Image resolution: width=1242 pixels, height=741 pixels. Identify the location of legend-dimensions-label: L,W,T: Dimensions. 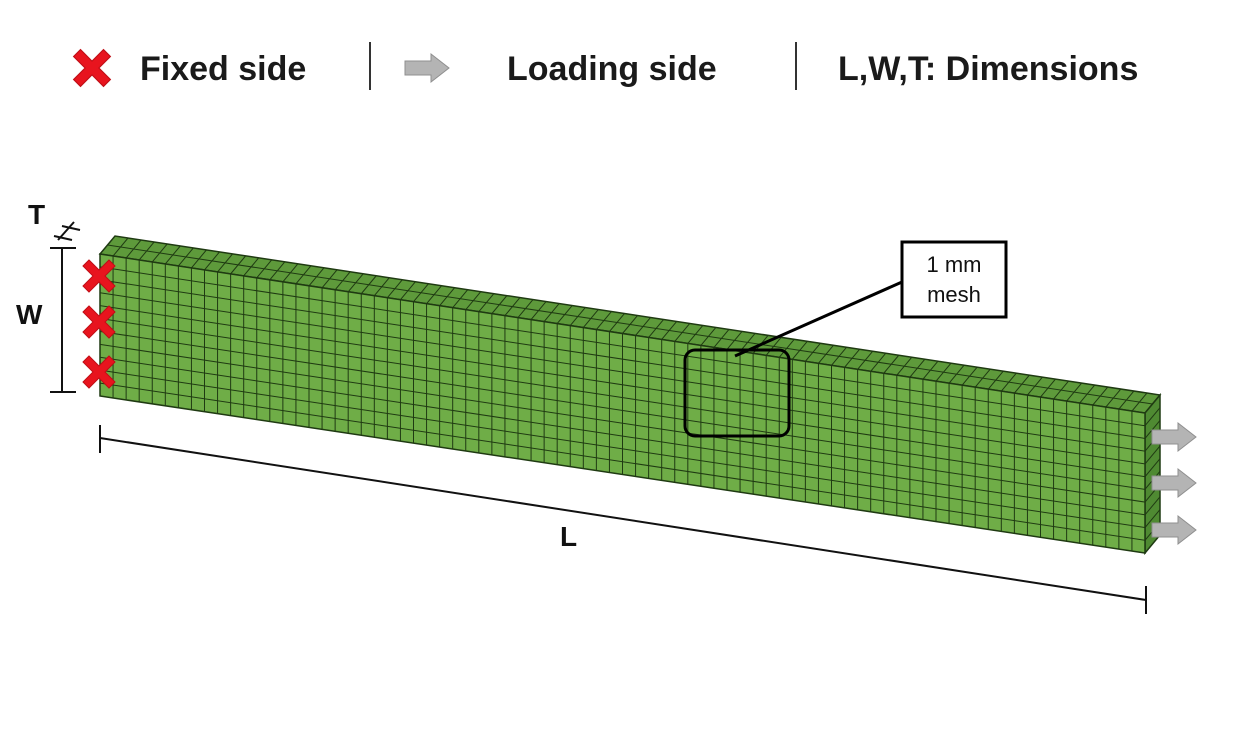
(988, 69).